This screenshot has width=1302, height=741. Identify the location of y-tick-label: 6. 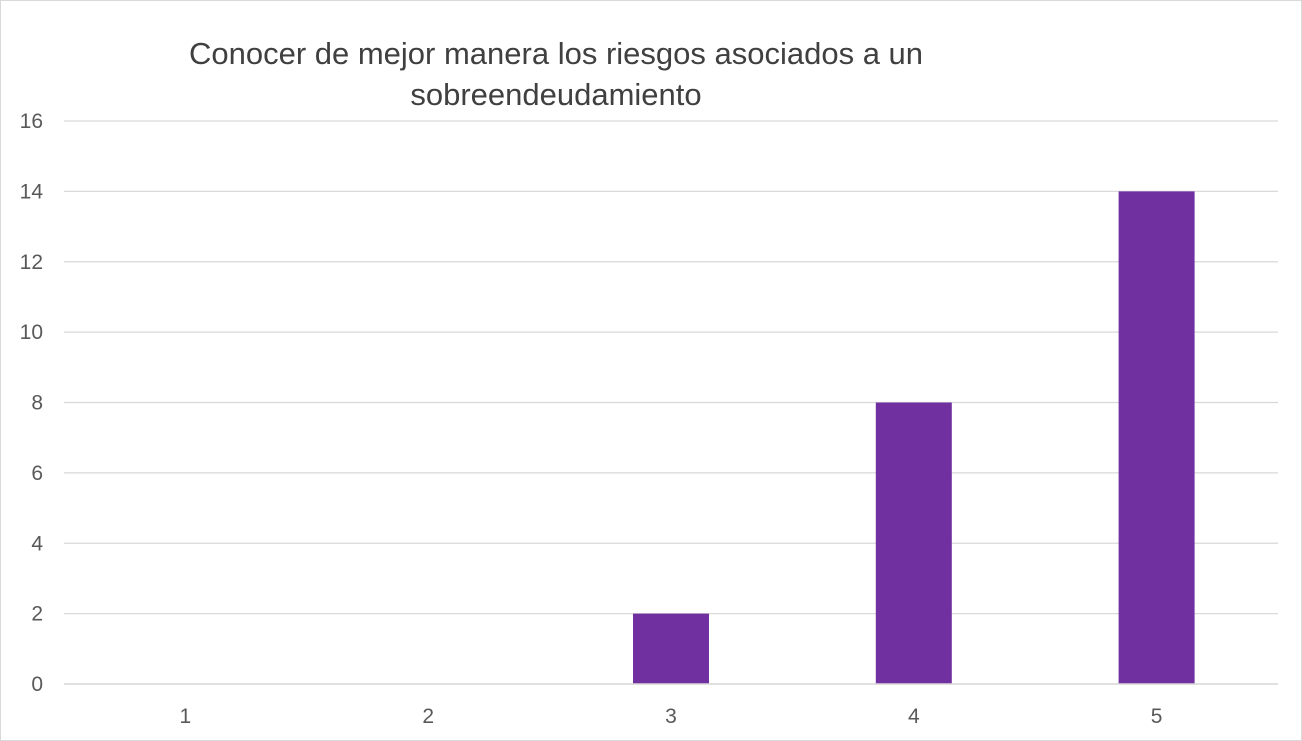
(37, 473).